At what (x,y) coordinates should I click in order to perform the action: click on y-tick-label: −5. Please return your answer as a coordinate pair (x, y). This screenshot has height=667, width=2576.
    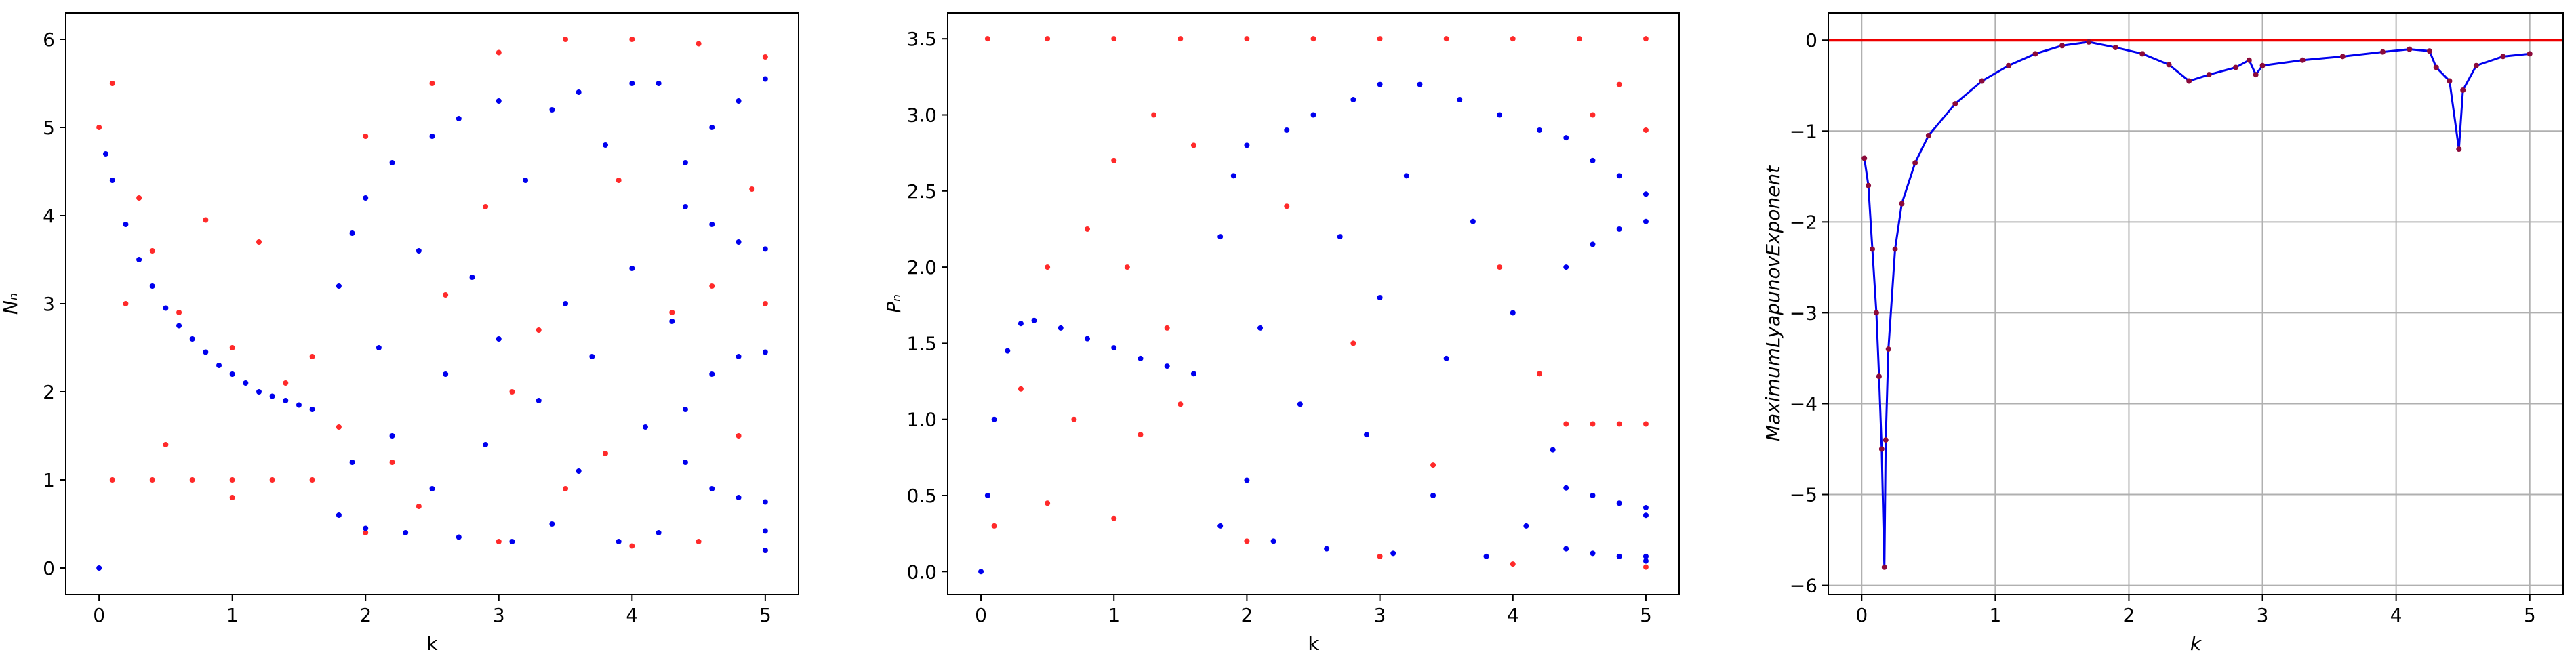
    Looking at the image, I should click on (1803, 495).